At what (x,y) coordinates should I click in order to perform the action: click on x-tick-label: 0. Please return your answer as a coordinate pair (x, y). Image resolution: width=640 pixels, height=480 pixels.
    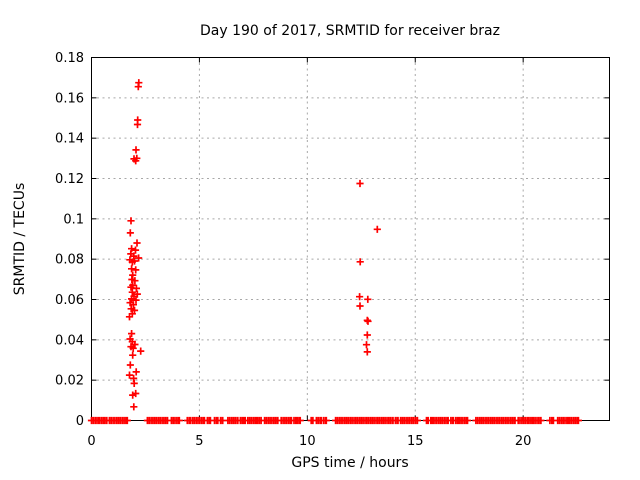
    Looking at the image, I should click on (91, 441).